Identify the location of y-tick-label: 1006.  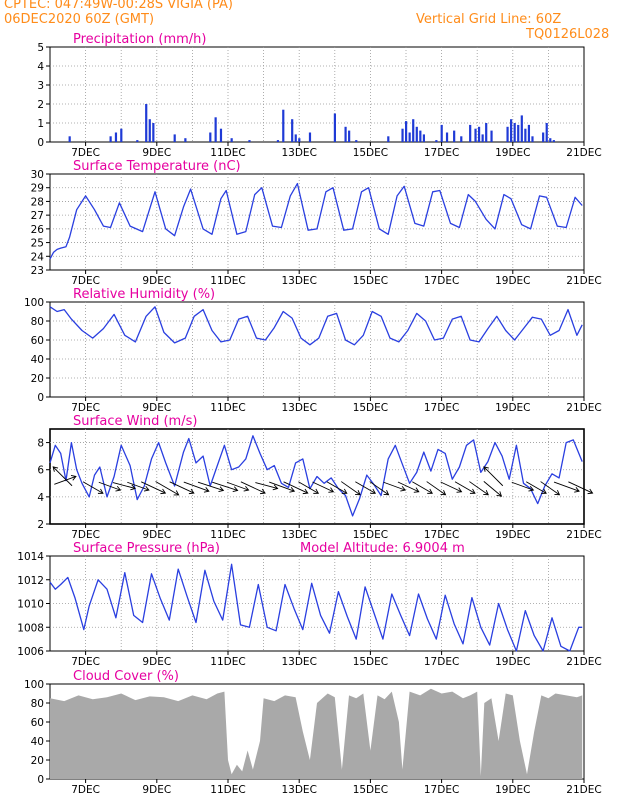
(30, 652).